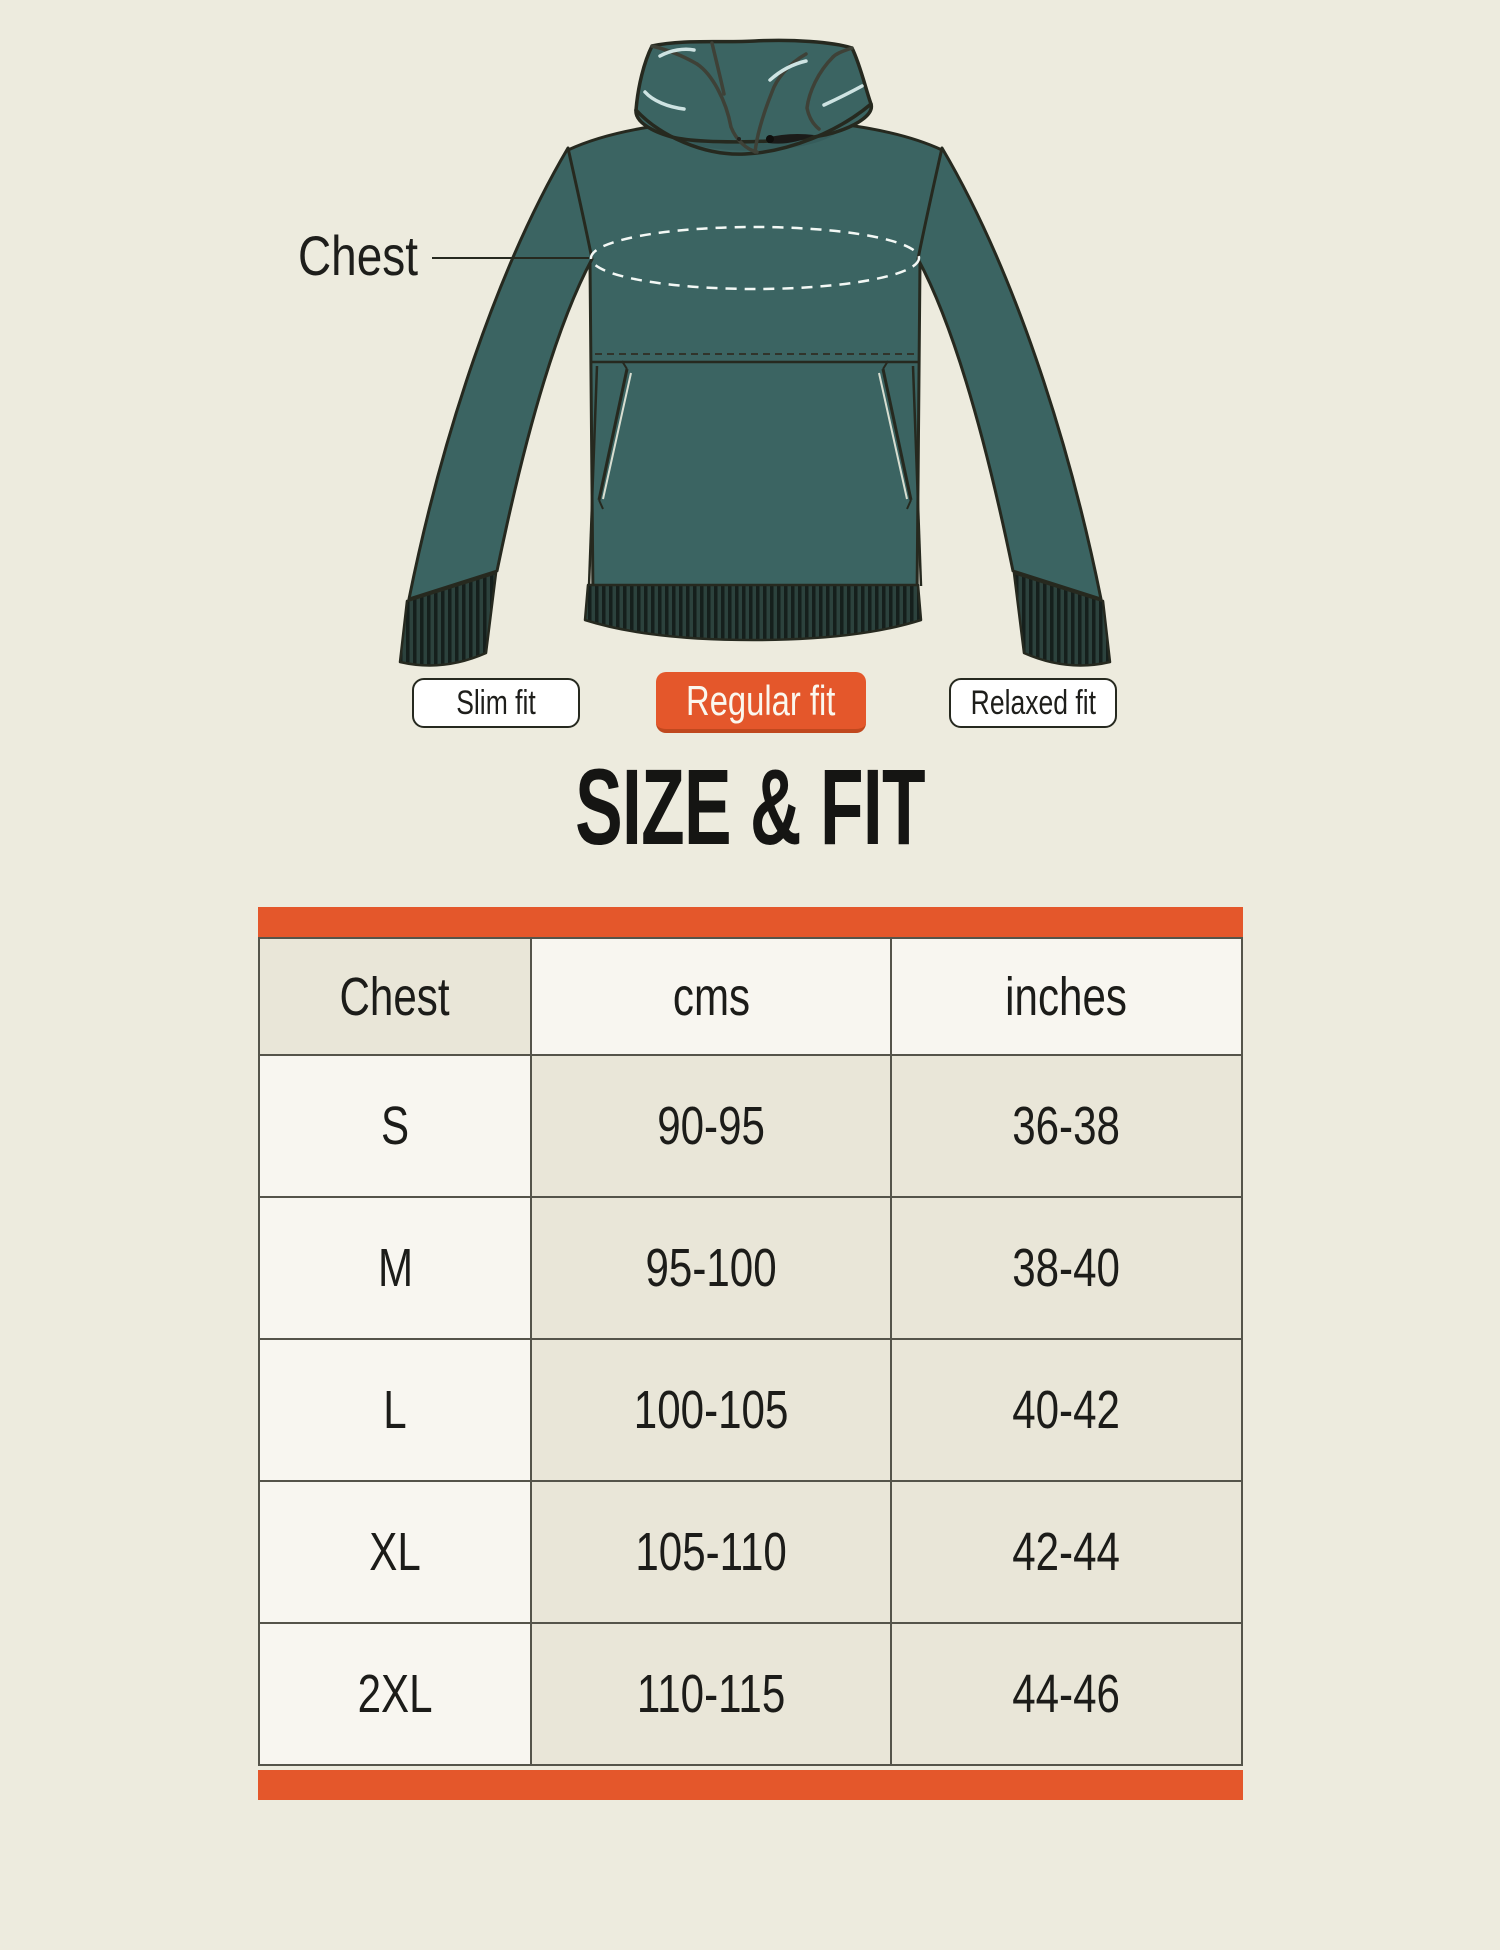 The image size is (1500, 1950). I want to click on header-cell-chest: Chest, so click(395, 996).